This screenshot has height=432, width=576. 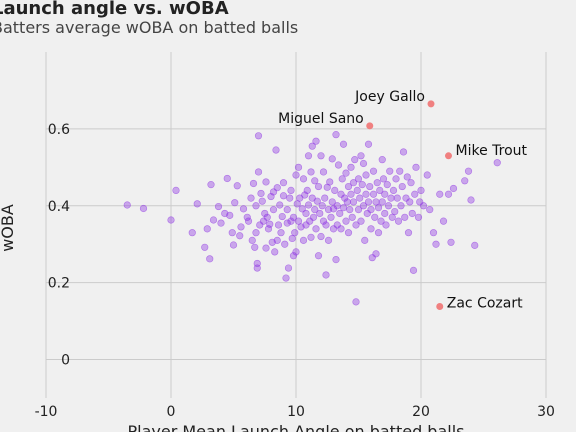 What do you see at coordinates (59, 284) in the screenshot?
I see `y-tick-label: 0.2` at bounding box center [59, 284].